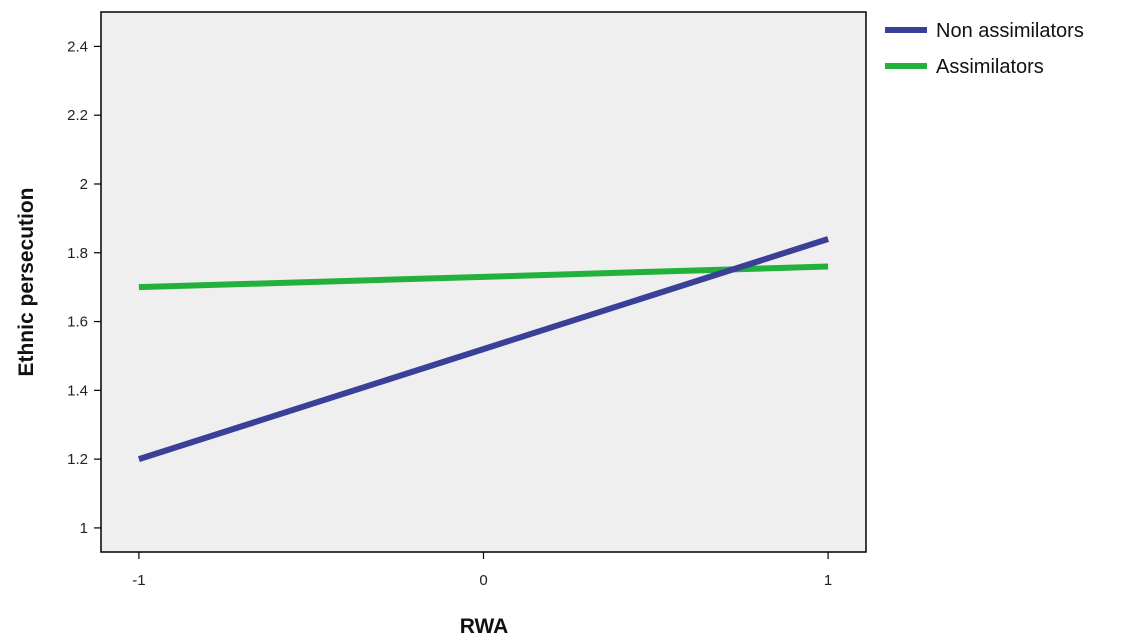 This screenshot has width=1136, height=642. What do you see at coordinates (84, 184) in the screenshot?
I see `y-tick-label: 2` at bounding box center [84, 184].